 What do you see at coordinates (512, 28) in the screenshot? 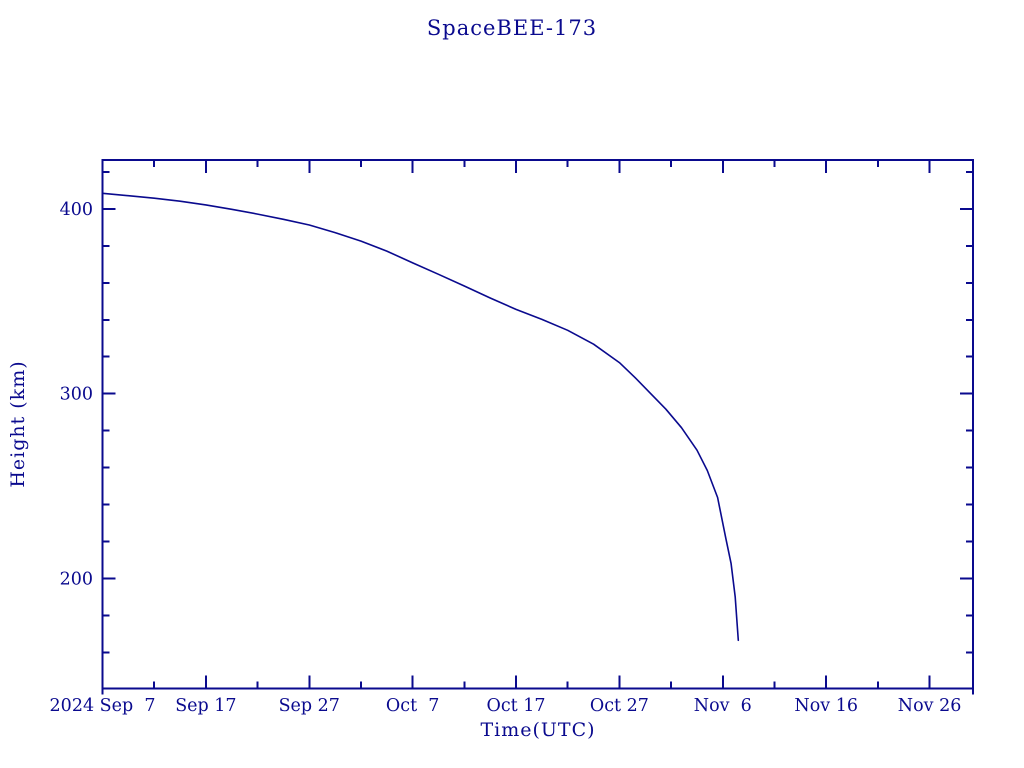
I see `chart-title: SpaceBEE-173` at bounding box center [512, 28].